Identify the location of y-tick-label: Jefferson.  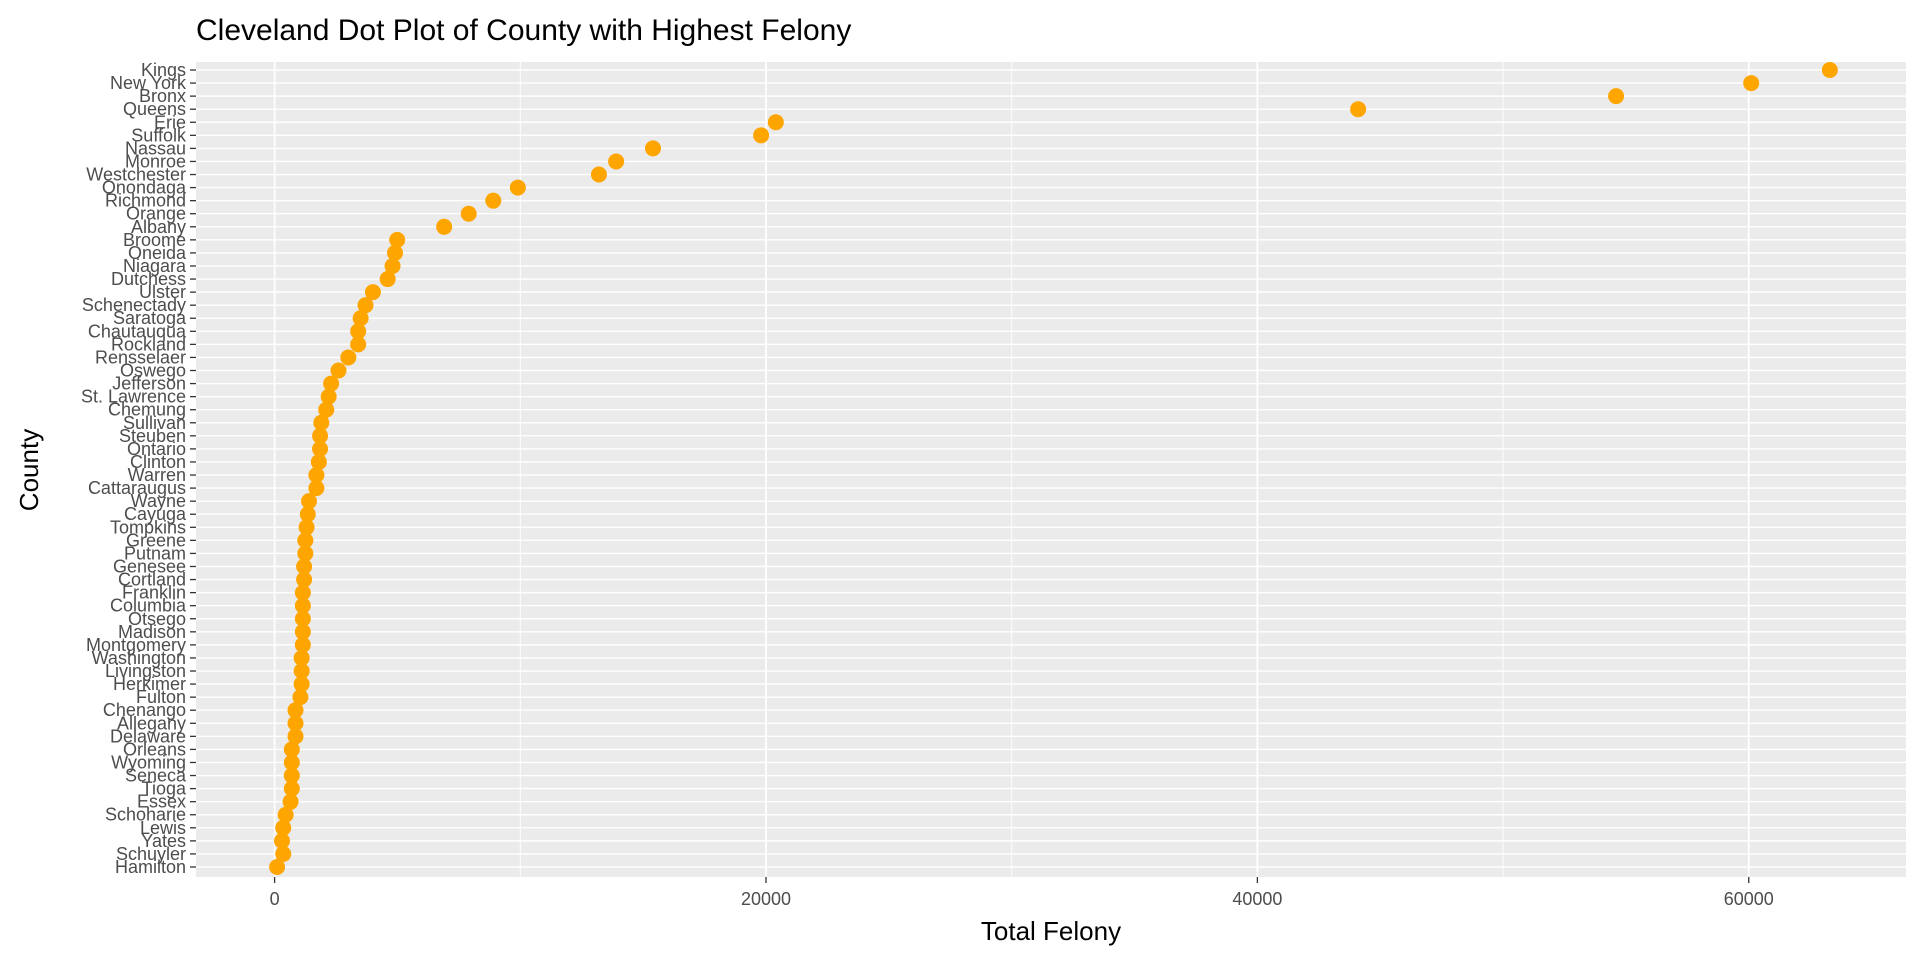
(149, 384).